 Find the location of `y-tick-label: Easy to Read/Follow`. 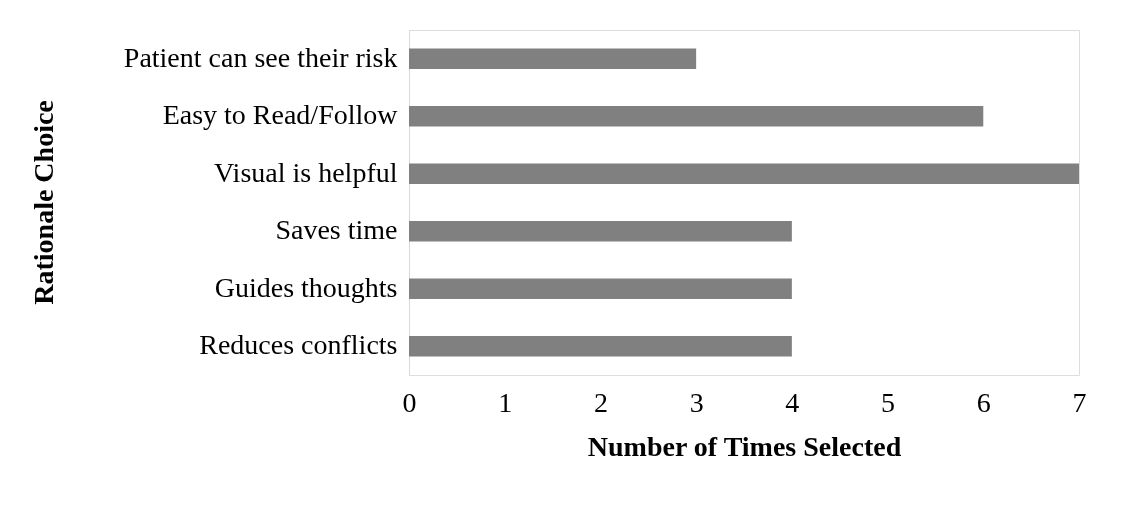

y-tick-label: Easy to Read/Follow is located at coordinates (280, 115).